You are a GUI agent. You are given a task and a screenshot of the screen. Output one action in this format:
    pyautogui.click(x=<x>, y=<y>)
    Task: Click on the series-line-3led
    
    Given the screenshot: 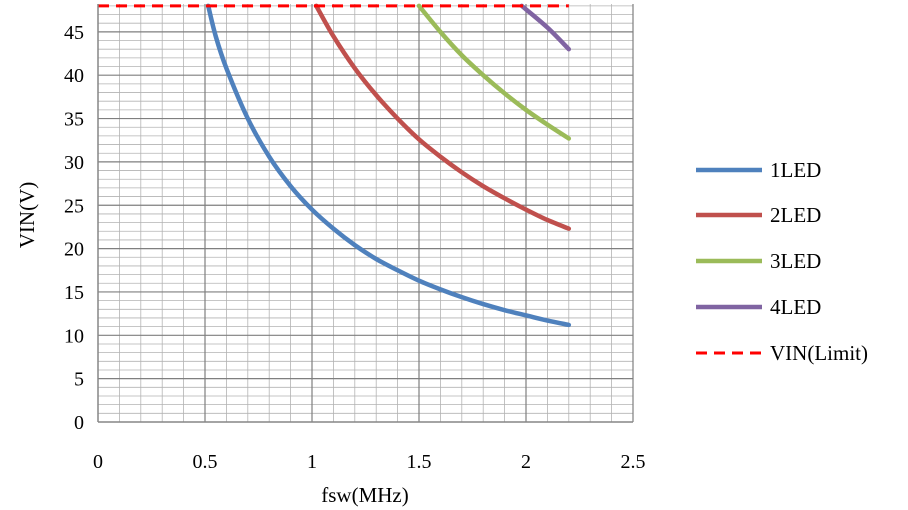 What is the action you would take?
    pyautogui.click(x=494, y=72)
    